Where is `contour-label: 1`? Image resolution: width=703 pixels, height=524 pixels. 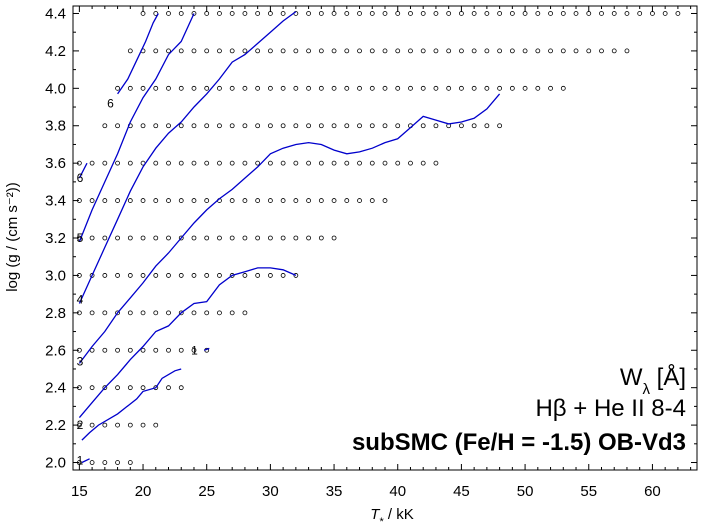 contour-label: 1 is located at coordinates (194, 350).